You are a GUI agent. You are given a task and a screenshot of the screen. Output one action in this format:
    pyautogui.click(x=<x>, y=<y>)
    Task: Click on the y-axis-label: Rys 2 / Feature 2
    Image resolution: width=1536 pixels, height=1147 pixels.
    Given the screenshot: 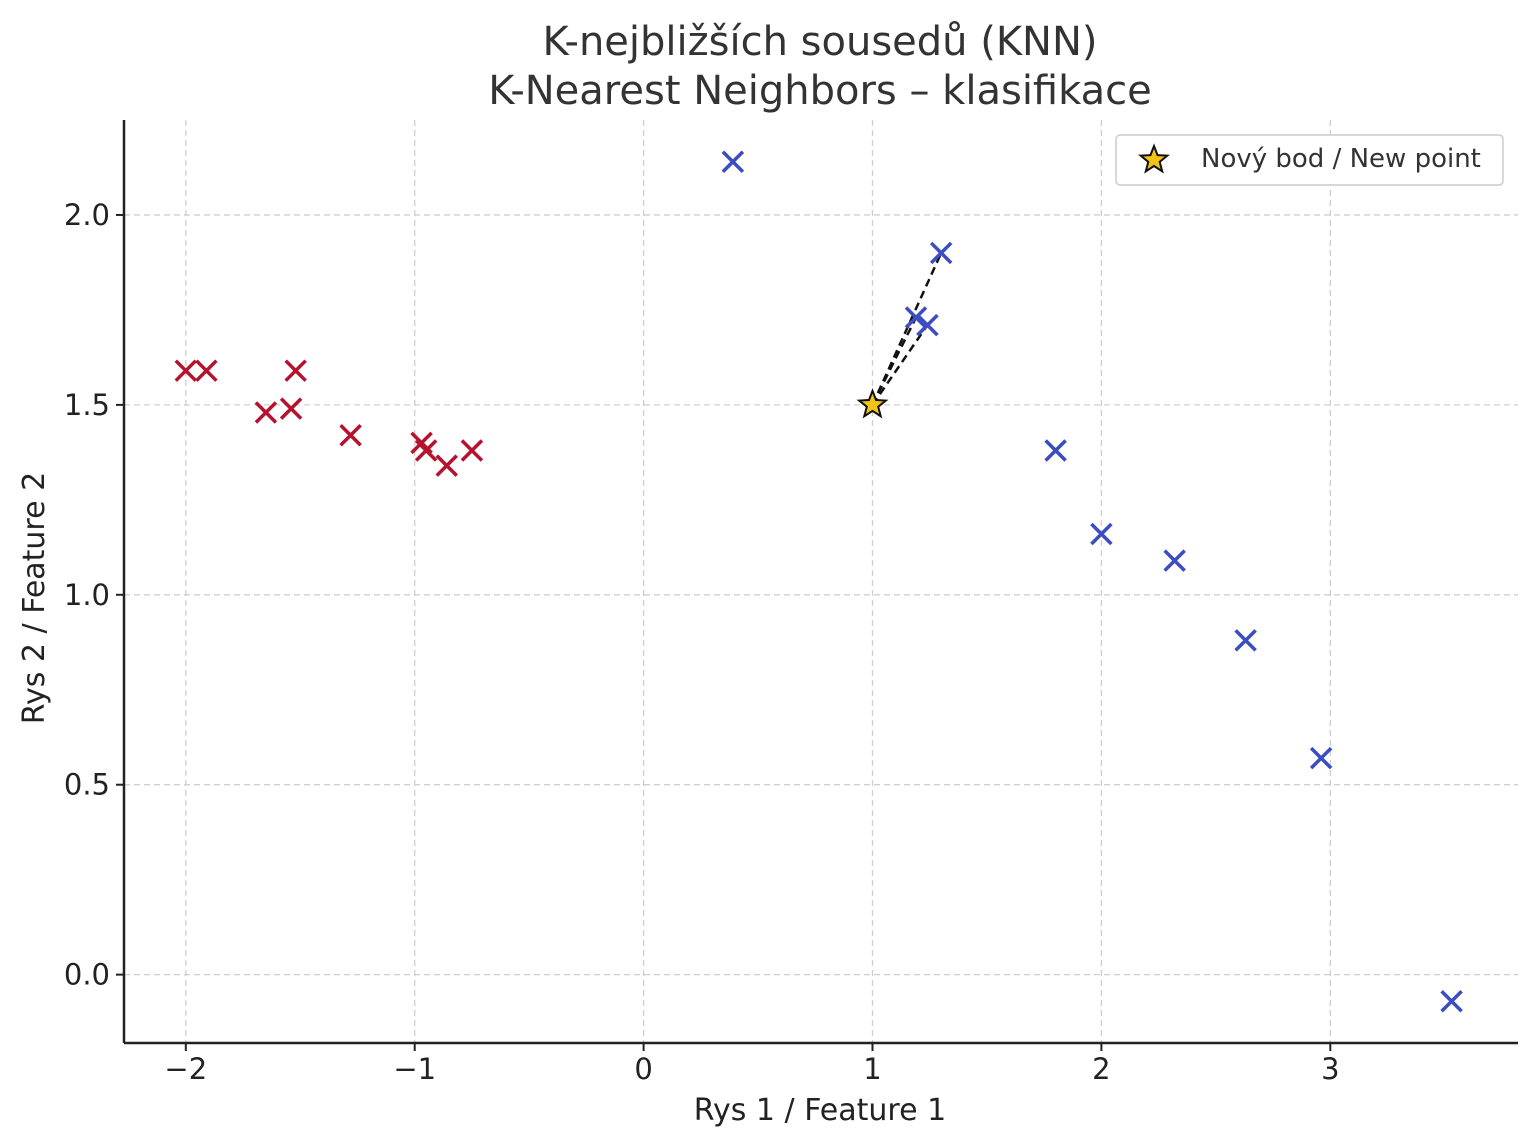 What is the action you would take?
    pyautogui.click(x=34, y=598)
    